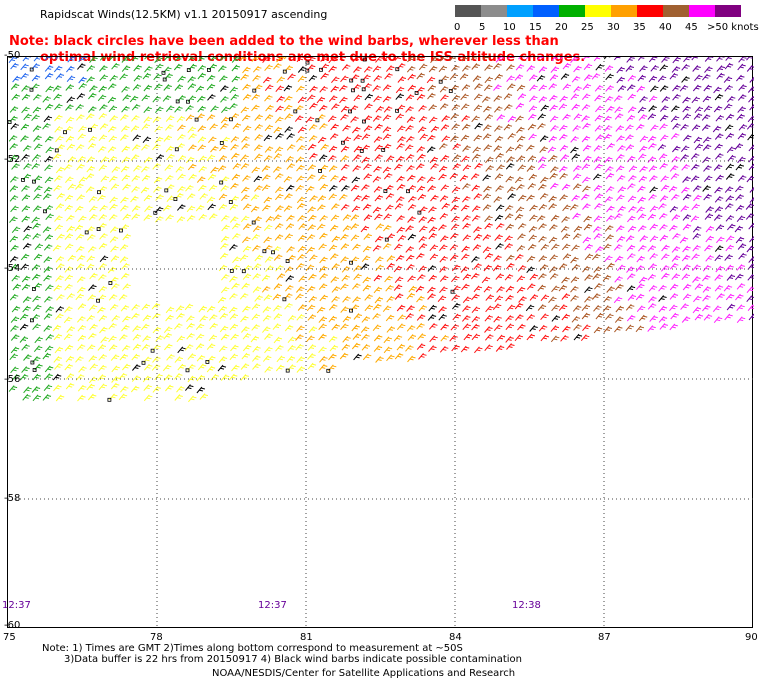 The width and height of the screenshot is (760, 688). Describe the element at coordinates (676, 11) in the screenshot. I see `colorbar-swatch` at that location.